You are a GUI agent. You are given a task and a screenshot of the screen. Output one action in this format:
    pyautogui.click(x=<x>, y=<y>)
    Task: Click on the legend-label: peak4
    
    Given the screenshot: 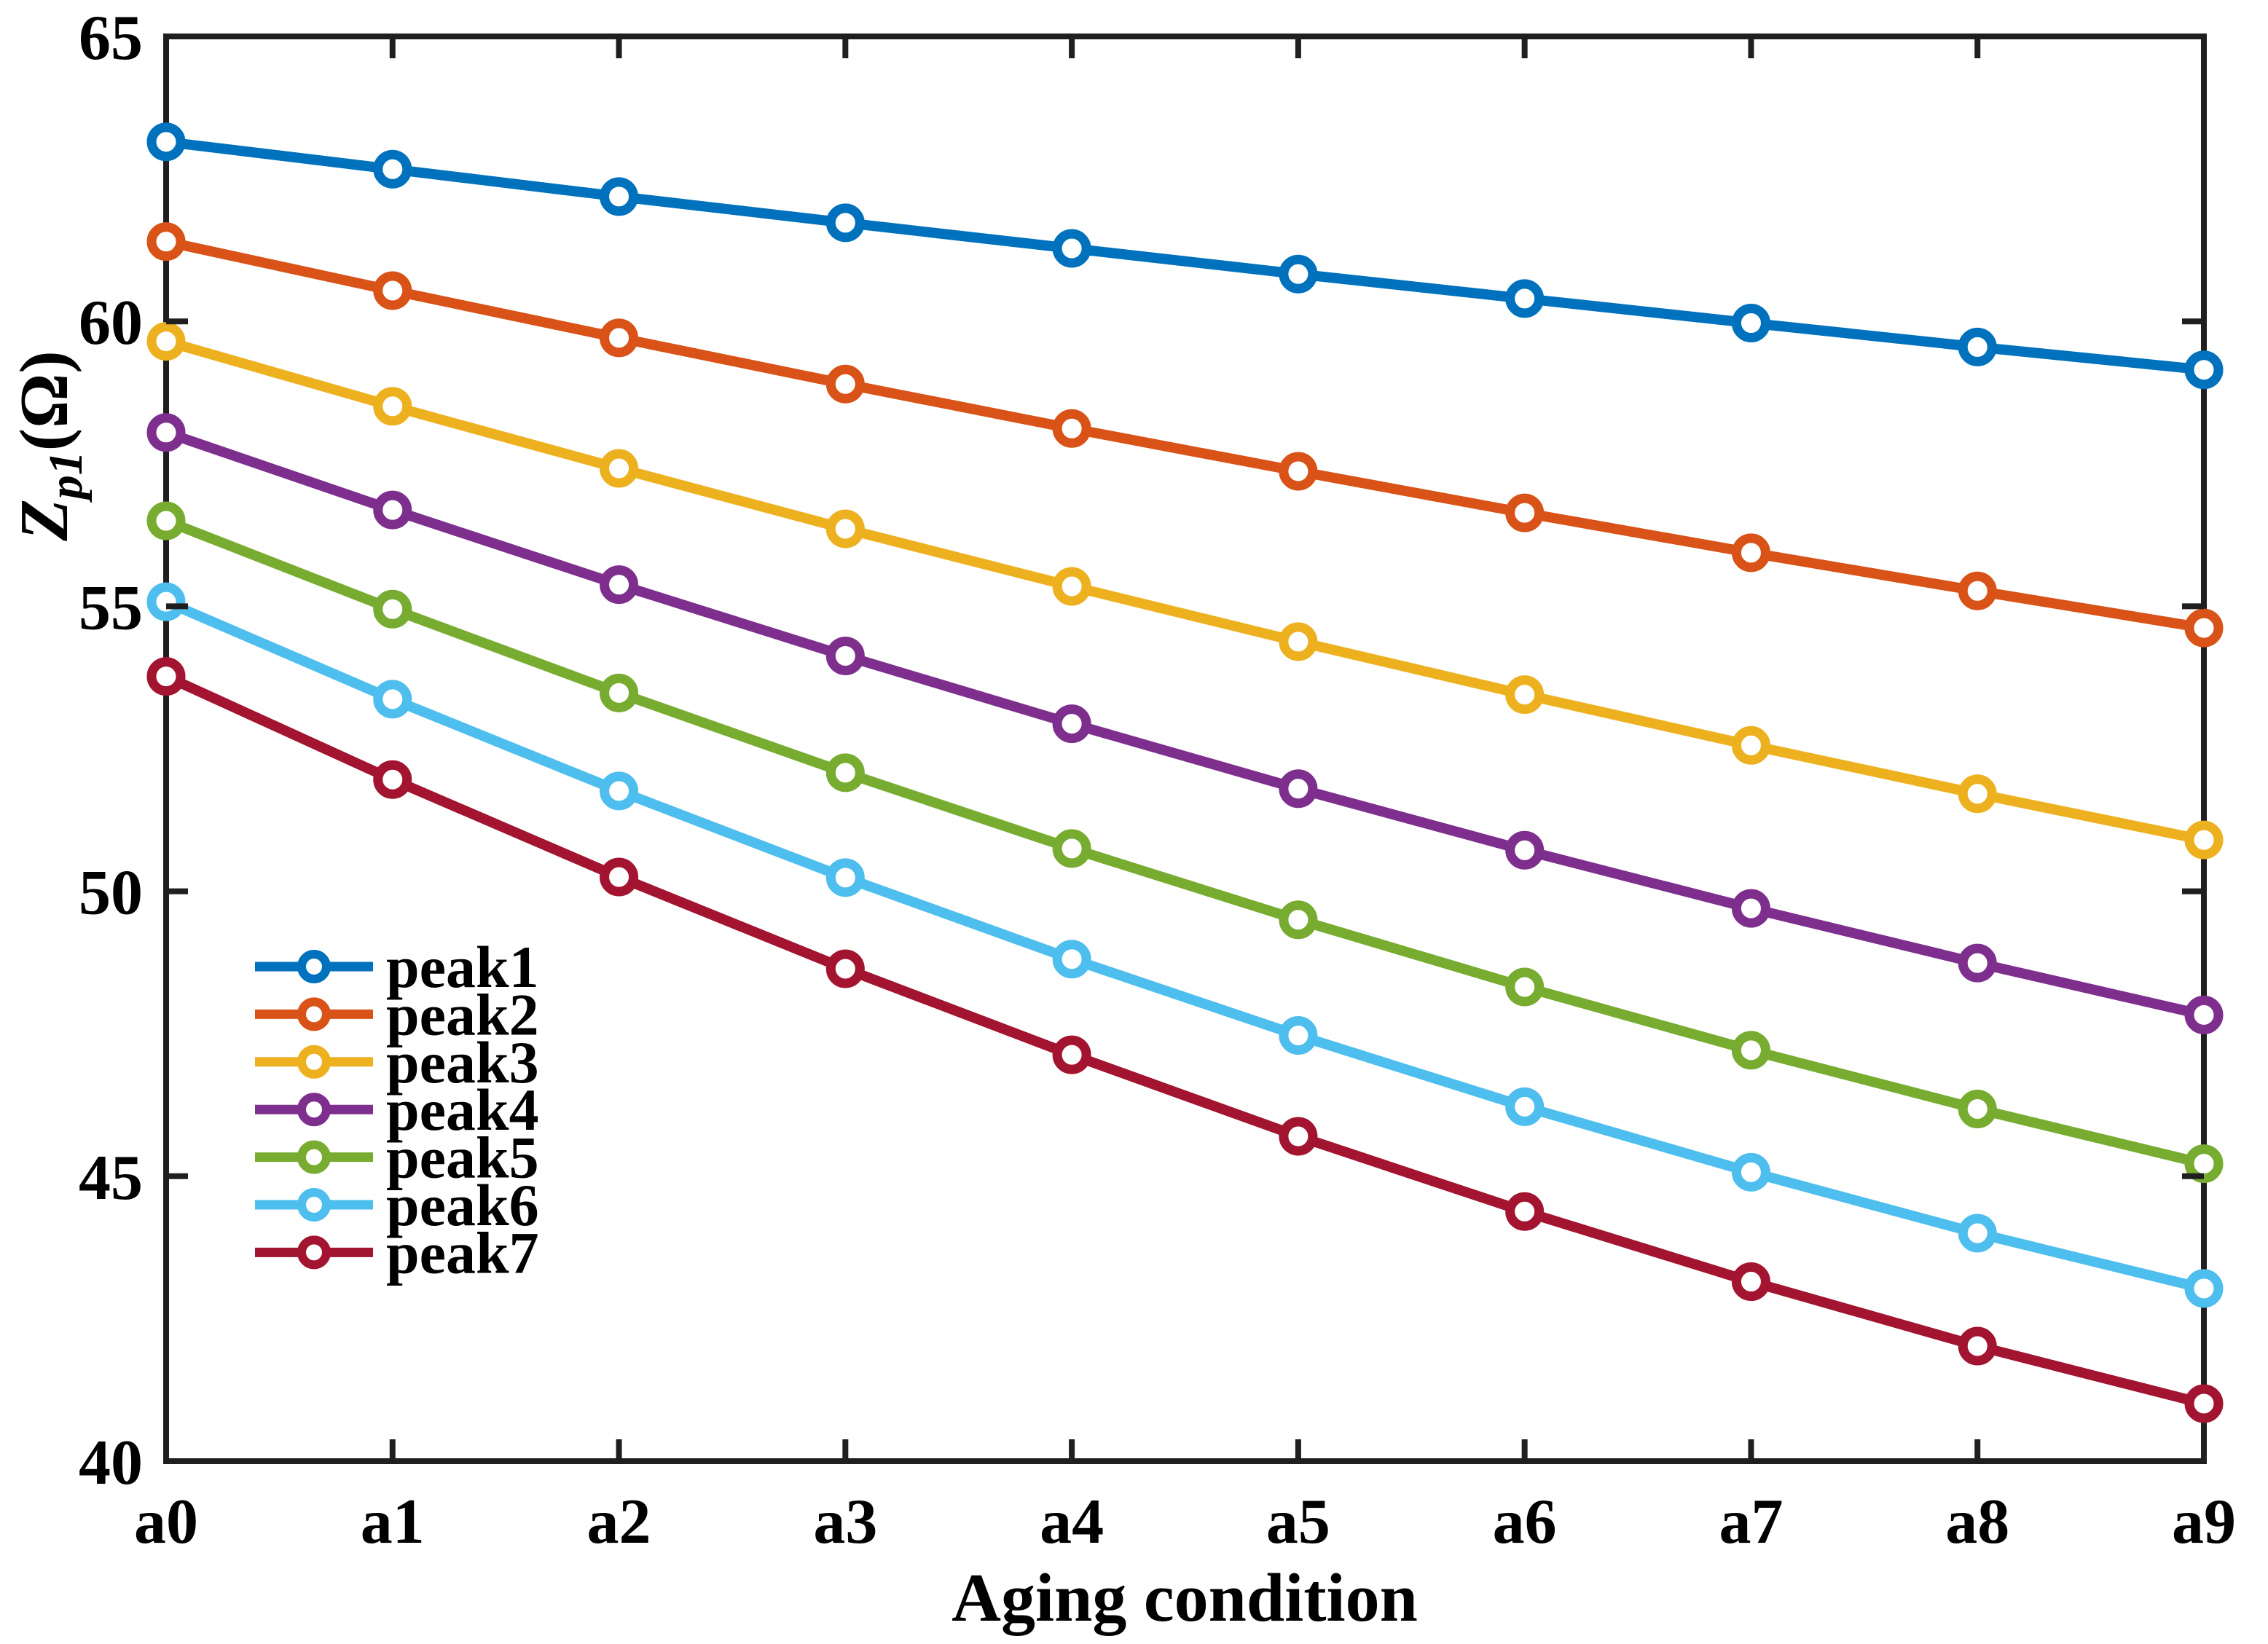 What is the action you would take?
    pyautogui.click(x=462, y=1110)
    